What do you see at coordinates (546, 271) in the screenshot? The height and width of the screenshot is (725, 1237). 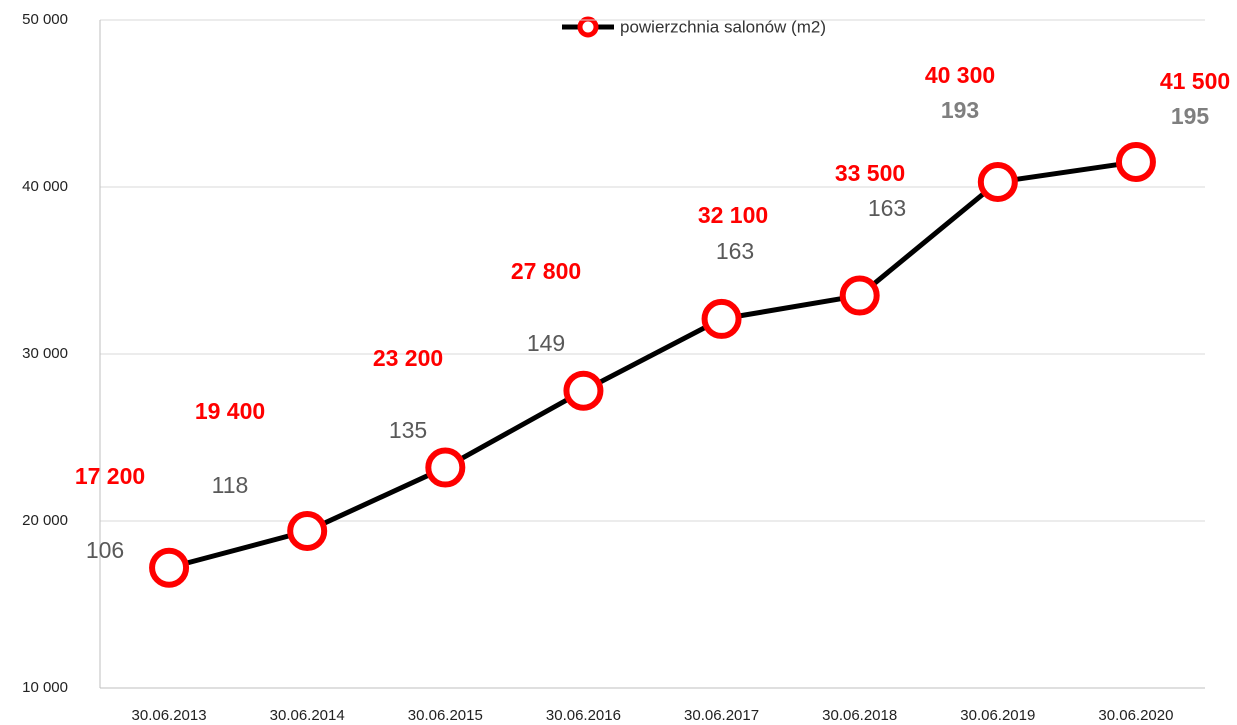 I see `data-label: 27 800` at bounding box center [546, 271].